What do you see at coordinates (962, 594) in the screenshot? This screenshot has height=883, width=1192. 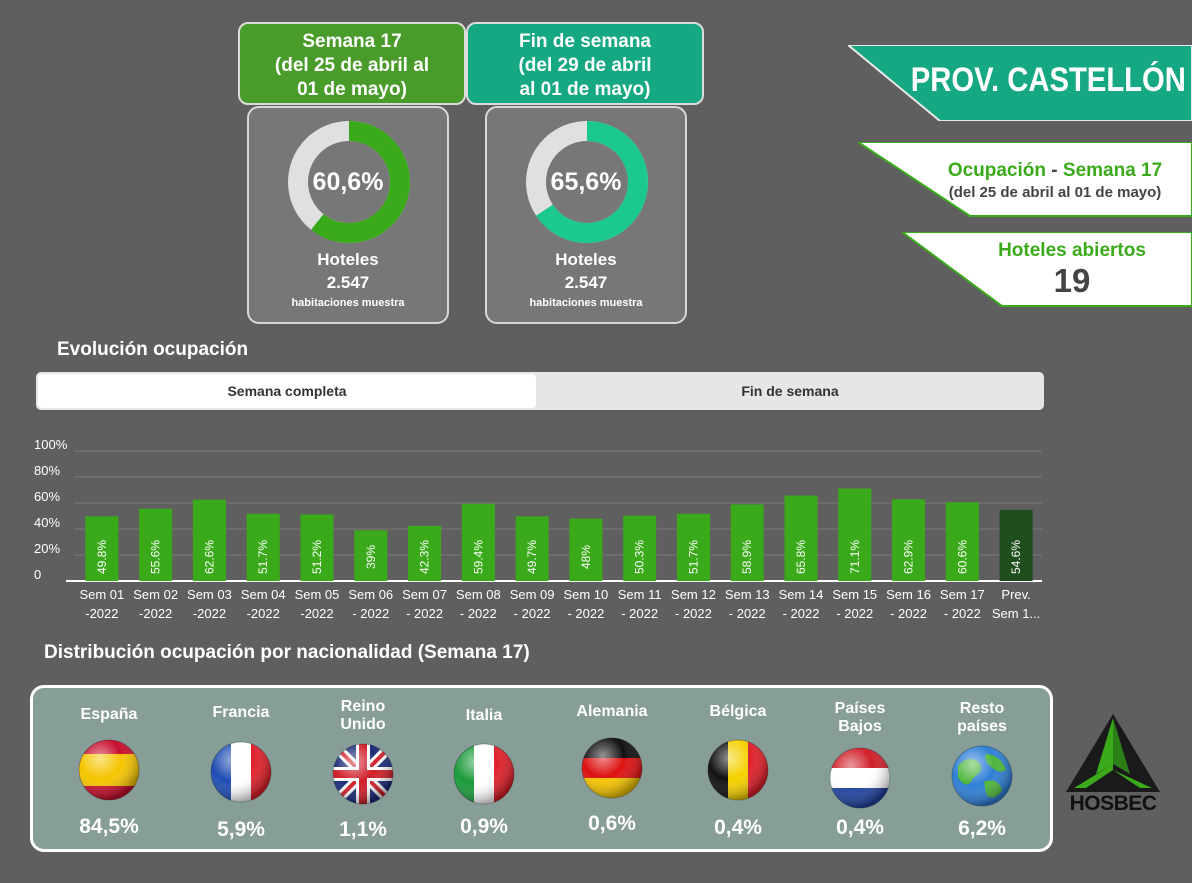 I see `x-tick-label: Sem 17` at bounding box center [962, 594].